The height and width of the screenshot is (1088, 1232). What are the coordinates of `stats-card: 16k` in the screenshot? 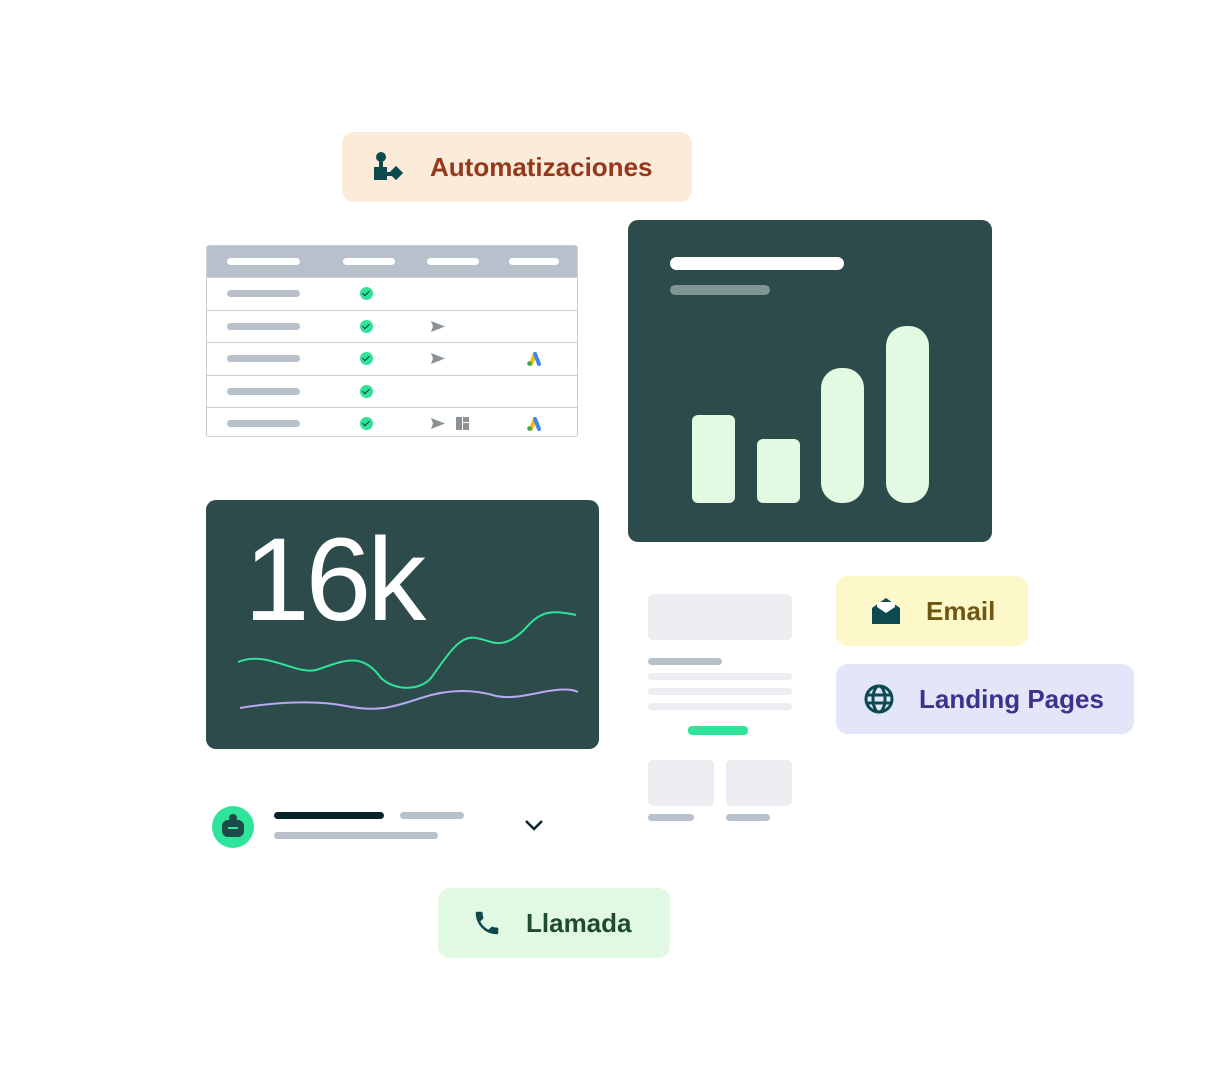 It's located at (402, 624).